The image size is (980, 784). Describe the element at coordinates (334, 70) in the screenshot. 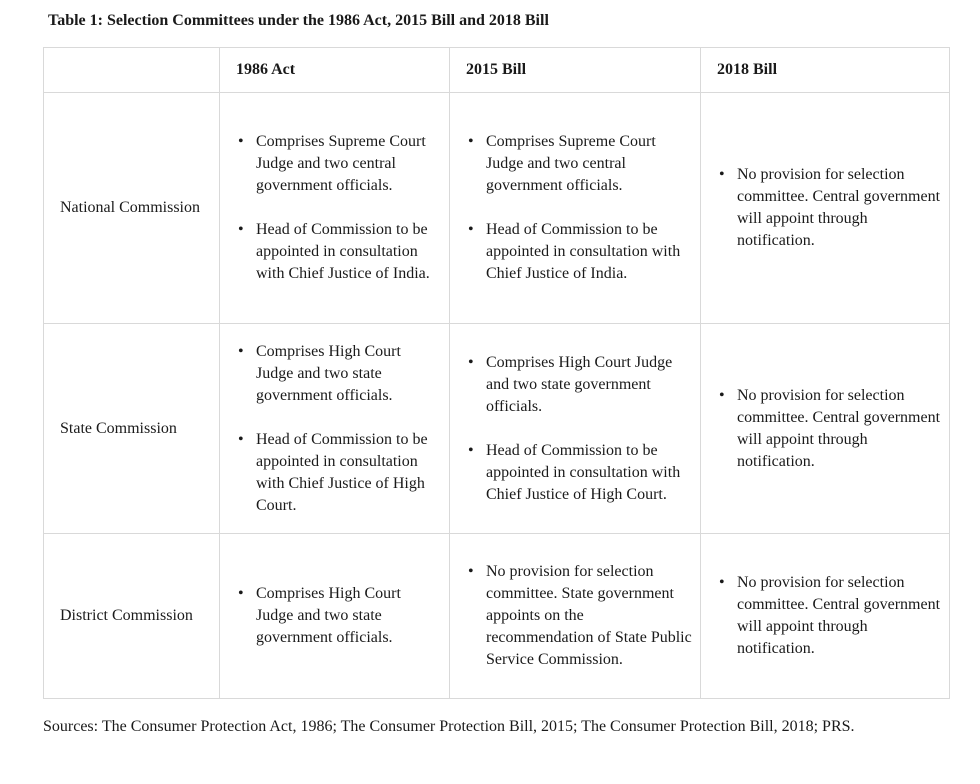

I see `header-1986-act: 1986 Act` at that location.